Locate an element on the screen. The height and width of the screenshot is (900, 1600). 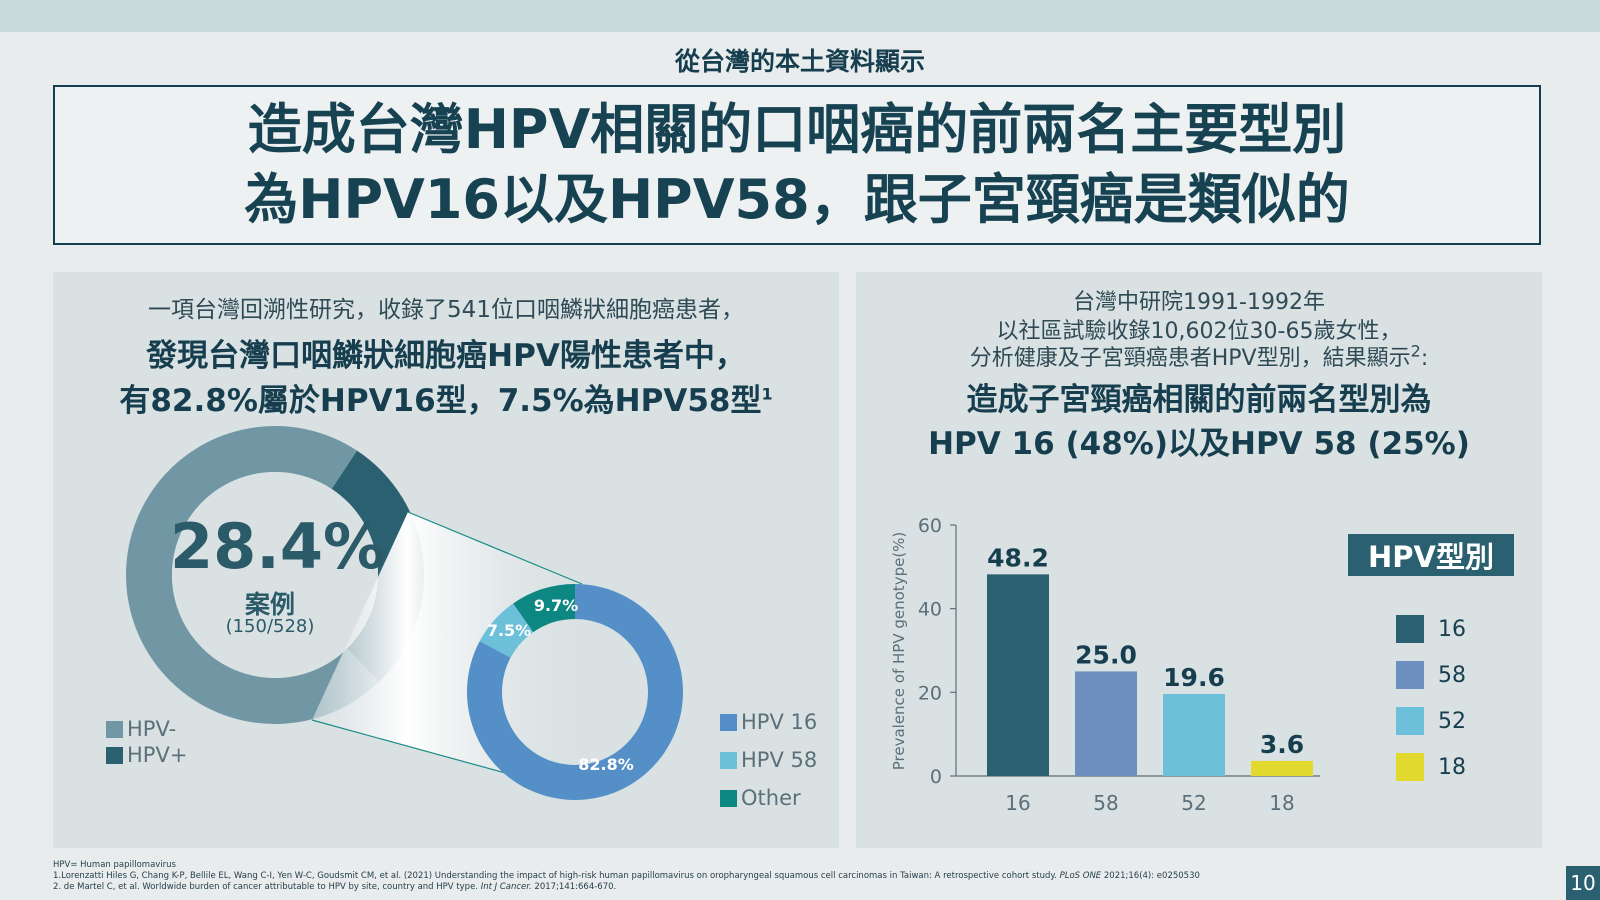
left-finding-line-1: 發現台灣口咽鱗狀細胞癌HPV陽性患者中， is located at coordinates (446, 356).